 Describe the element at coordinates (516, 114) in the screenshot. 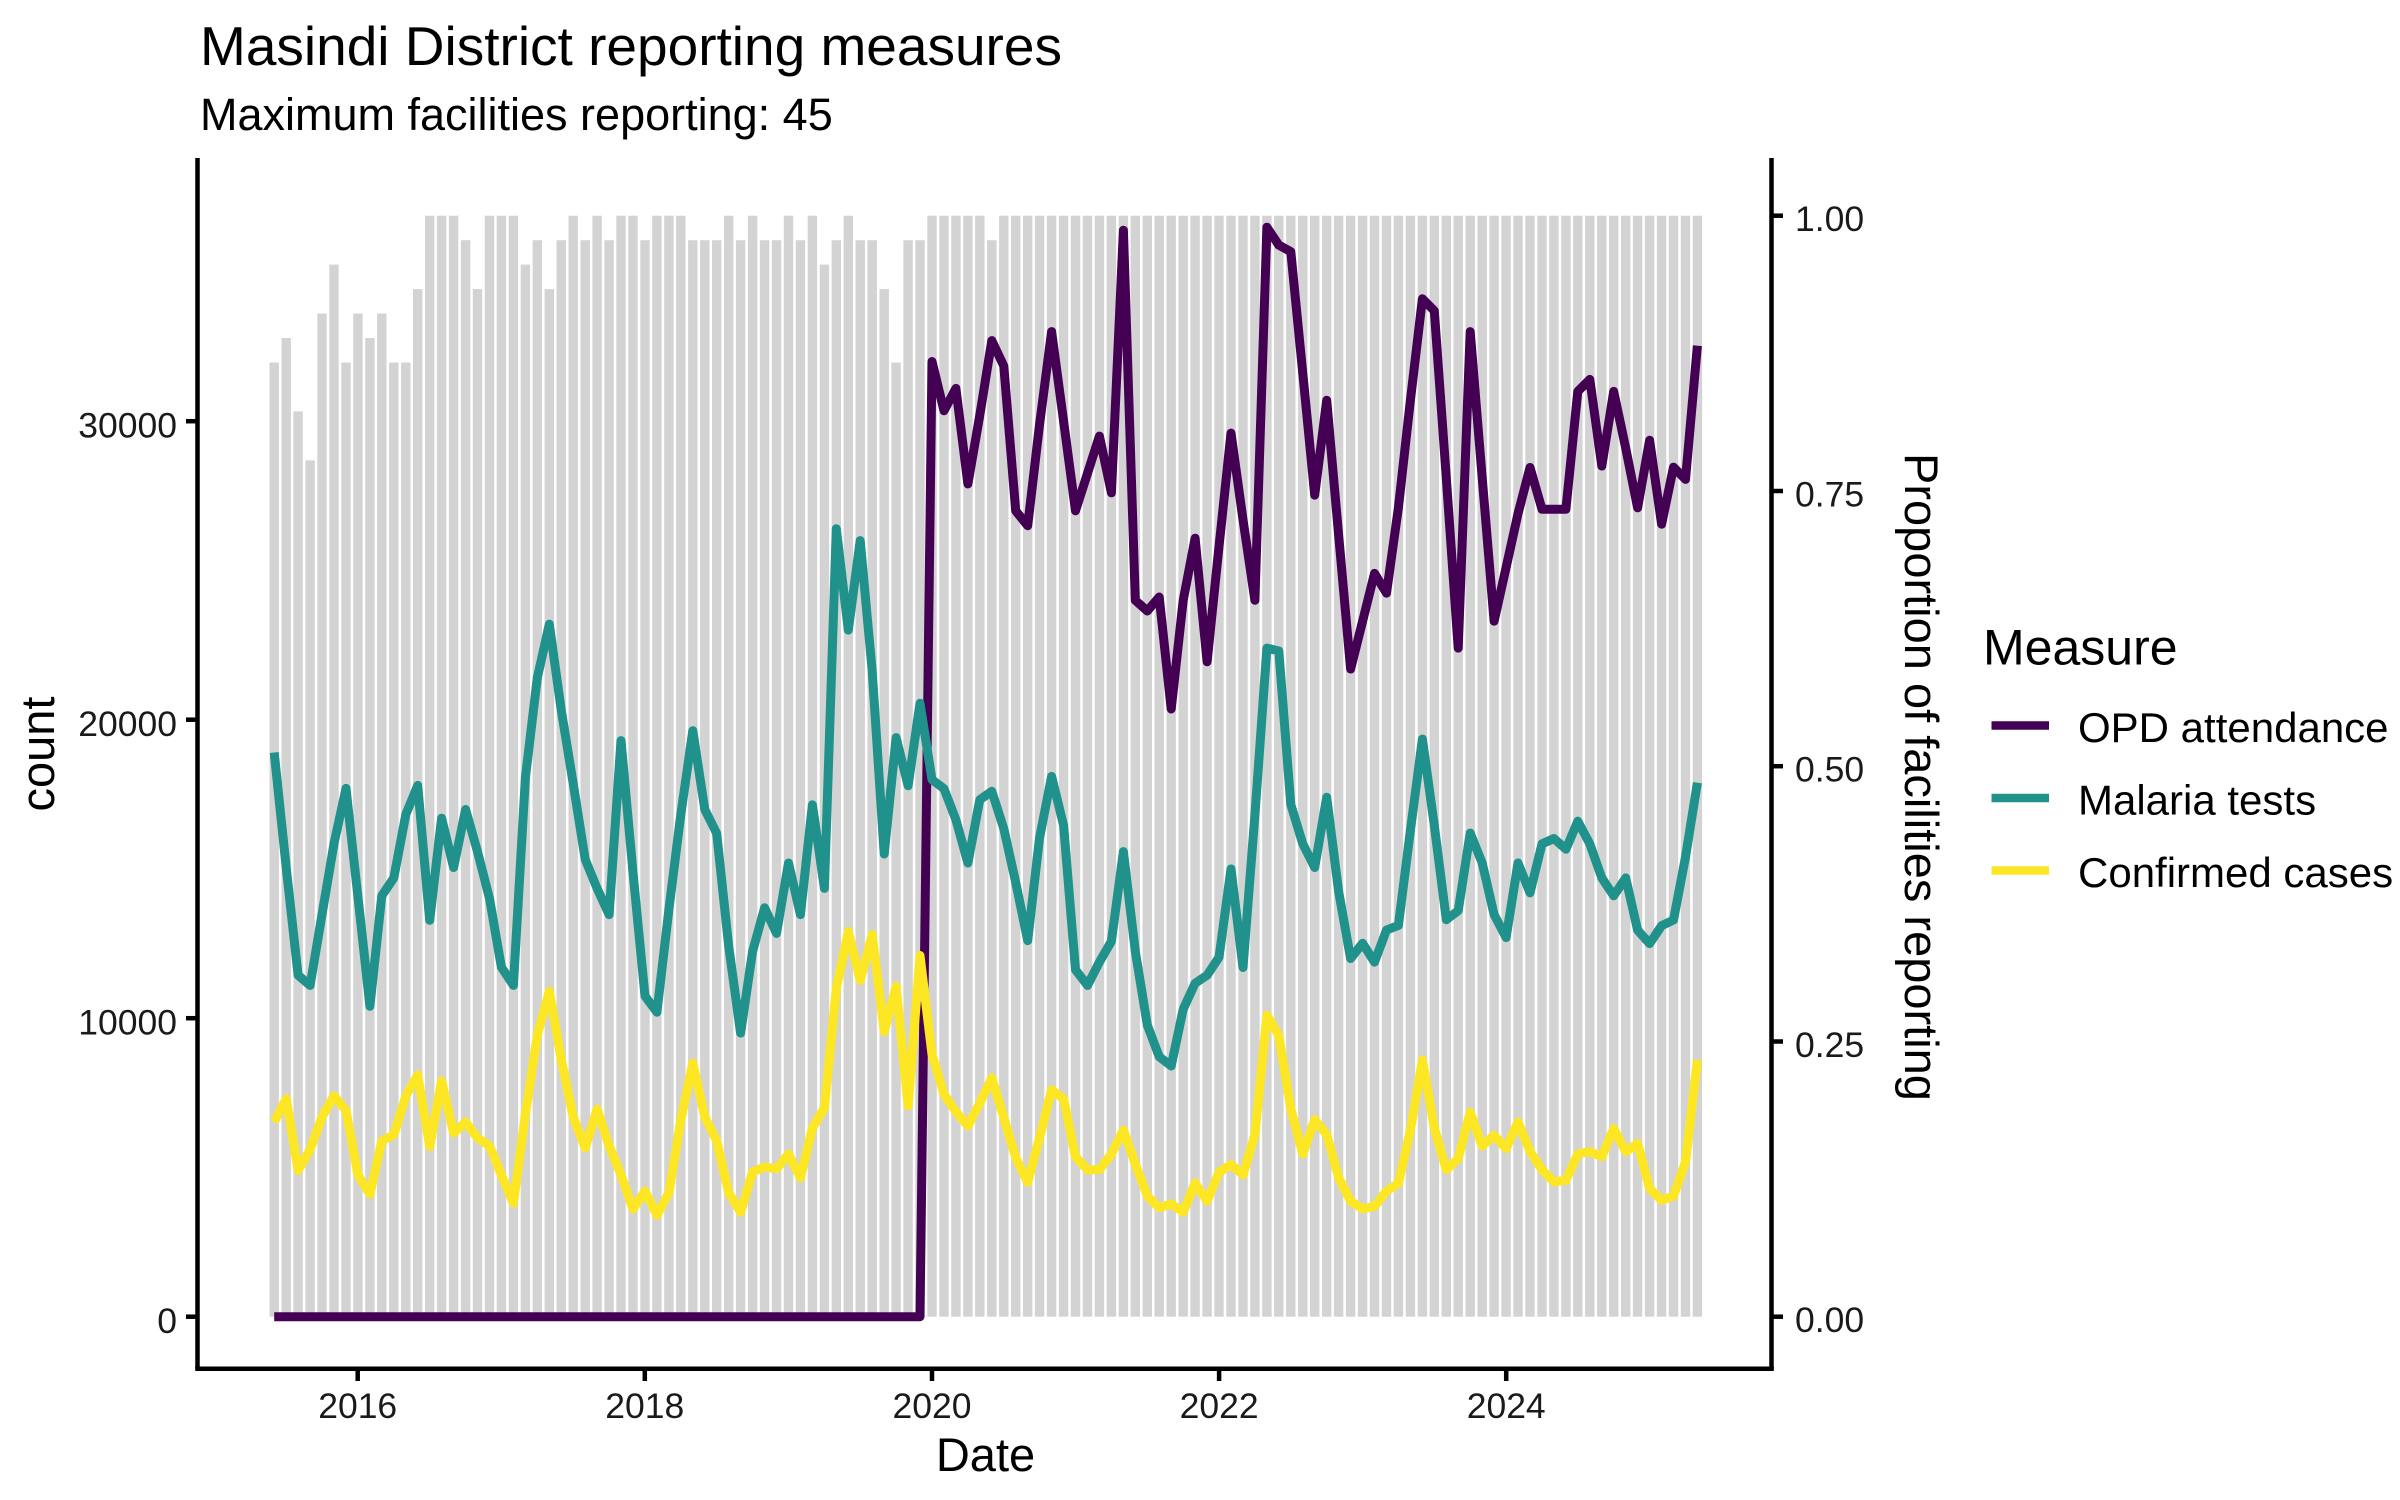

I see `svg-text:Maximum facilities reporting:: Maximum facilities reporting: 45` at that location.